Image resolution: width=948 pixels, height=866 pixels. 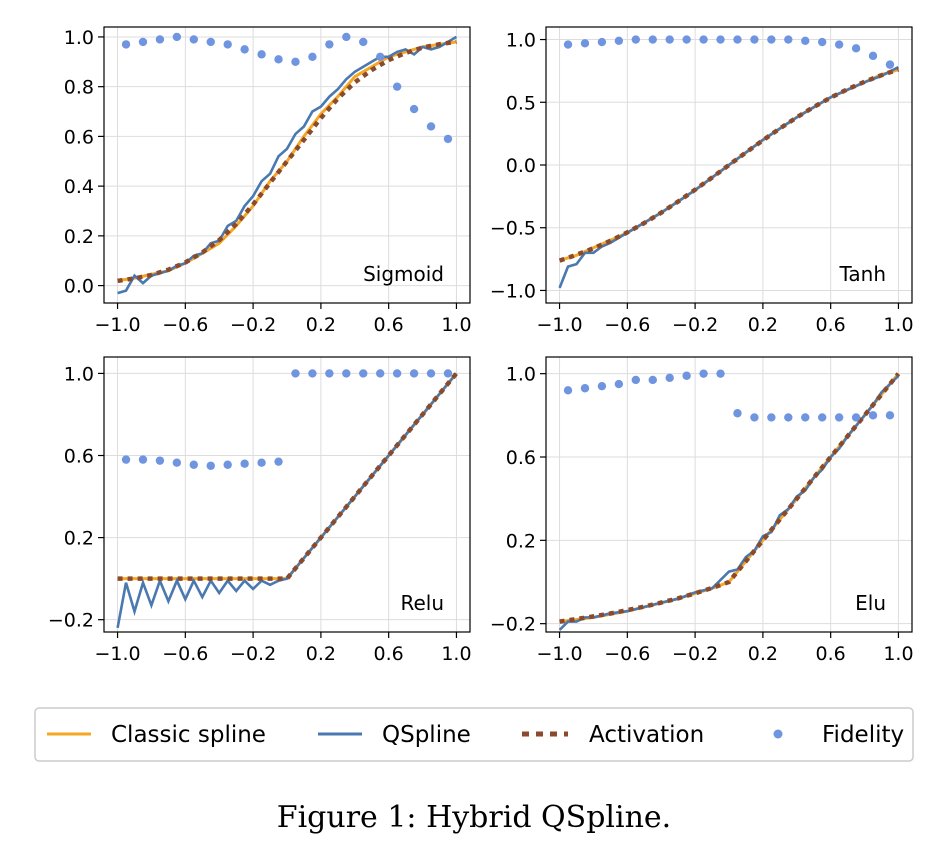 What do you see at coordinates (521, 103) in the screenshot?
I see `y-tick-label: 0.5` at bounding box center [521, 103].